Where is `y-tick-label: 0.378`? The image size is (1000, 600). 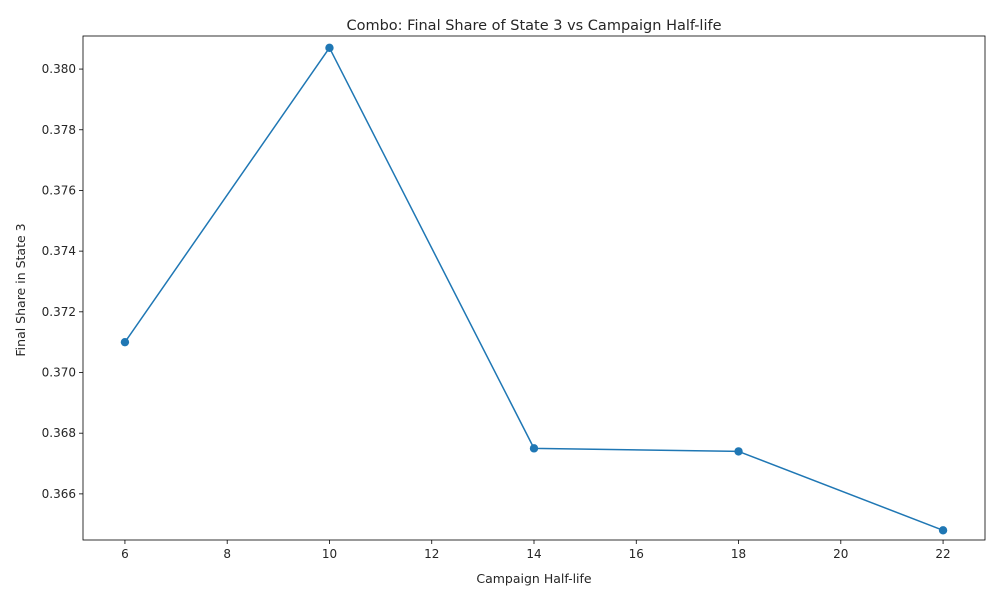
y-tick-label: 0.378 is located at coordinates (59, 130).